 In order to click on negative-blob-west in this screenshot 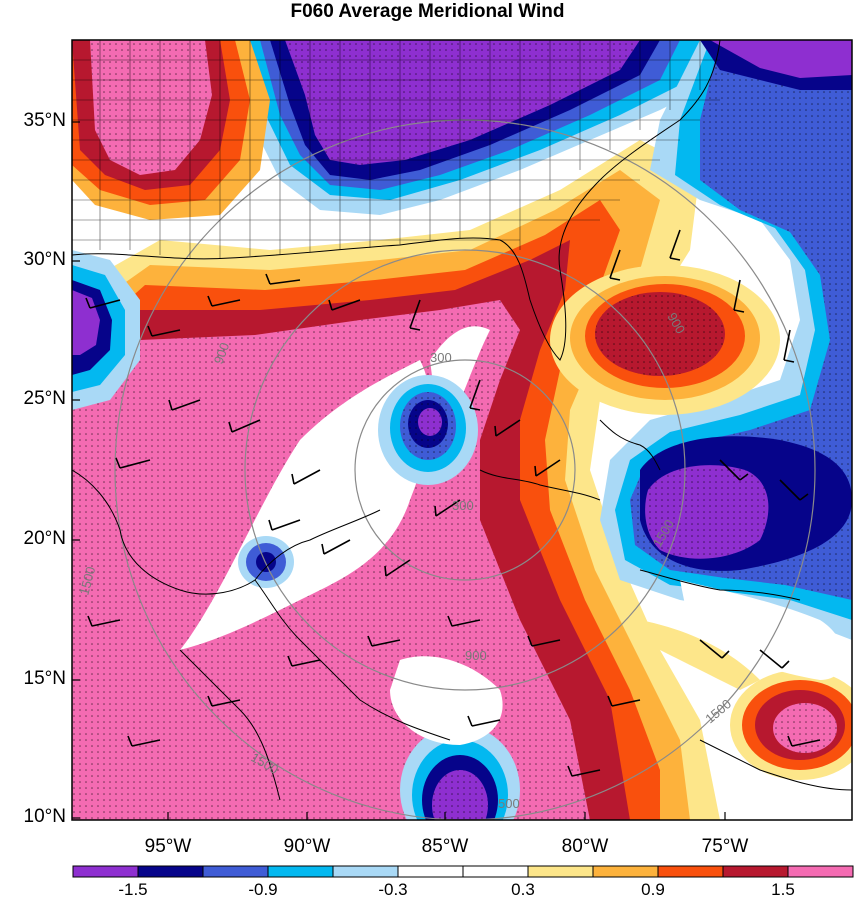, I will do `click(266, 562)`.